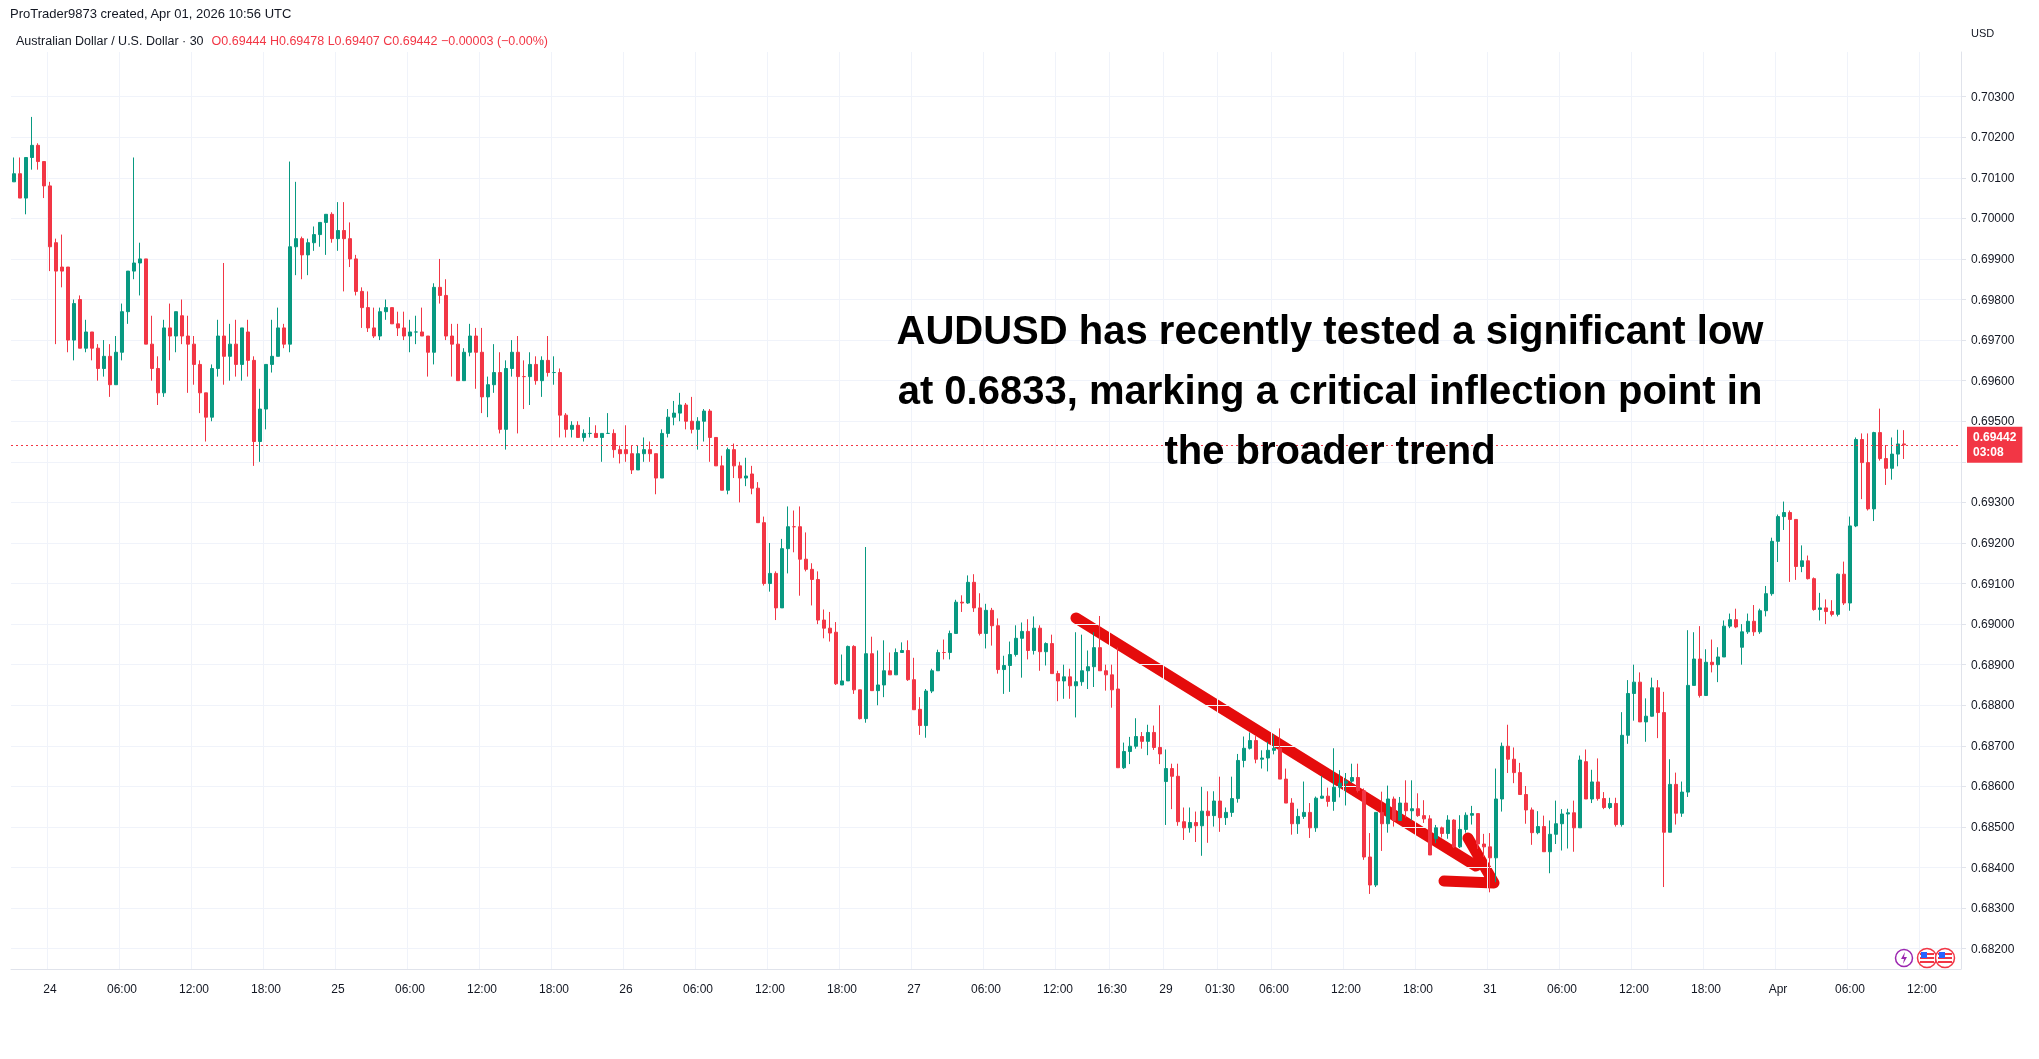 This screenshot has width=2039, height=1059. Describe the element at coordinates (1490, 989) in the screenshot. I see `x-tick-label: 31` at that location.